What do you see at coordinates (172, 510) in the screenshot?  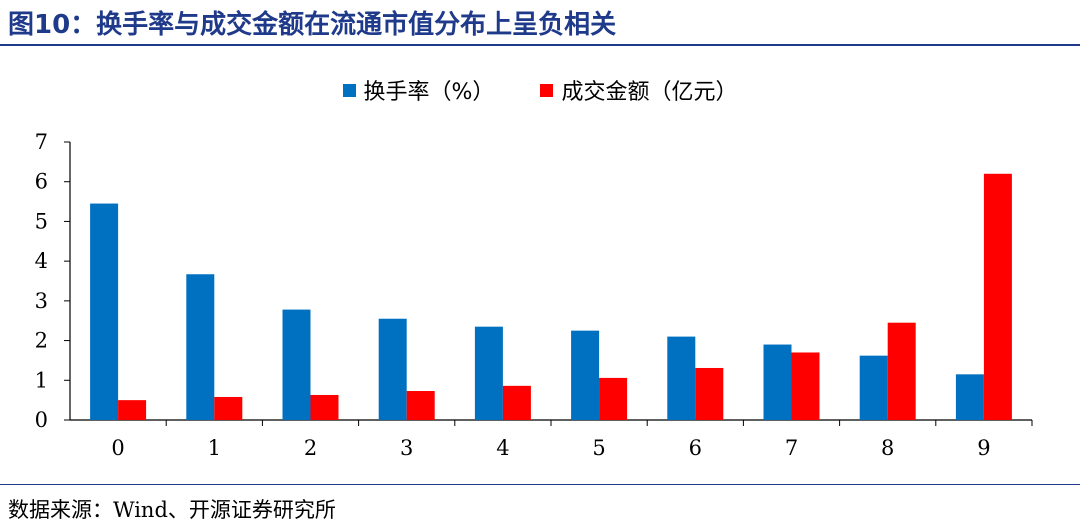 I see `data-source: 数据来源：Wind、开源证券研究所` at bounding box center [172, 510].